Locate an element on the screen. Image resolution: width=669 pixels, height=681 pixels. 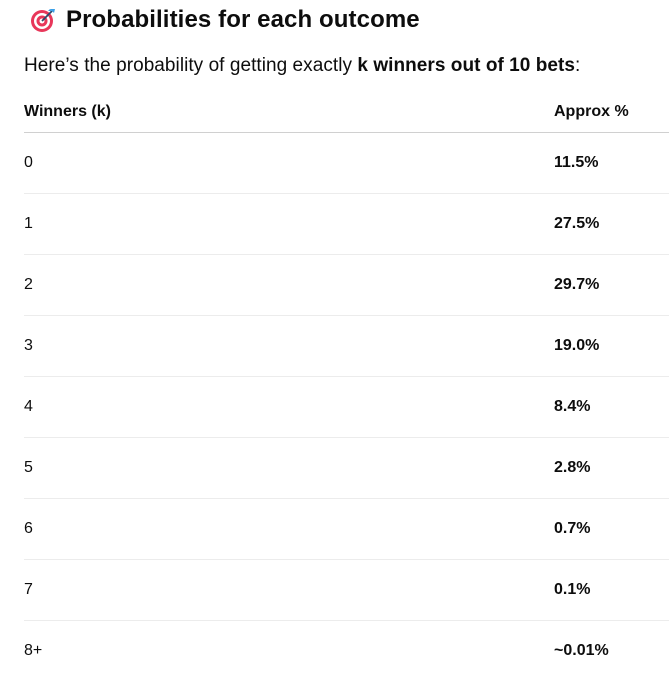
cell-percent: 2.8% is located at coordinates (572, 467).